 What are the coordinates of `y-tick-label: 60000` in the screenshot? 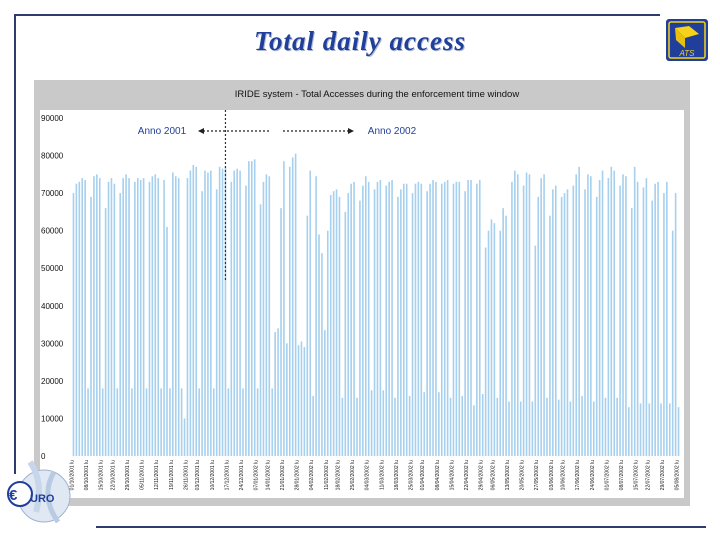 It's located at (52, 231).